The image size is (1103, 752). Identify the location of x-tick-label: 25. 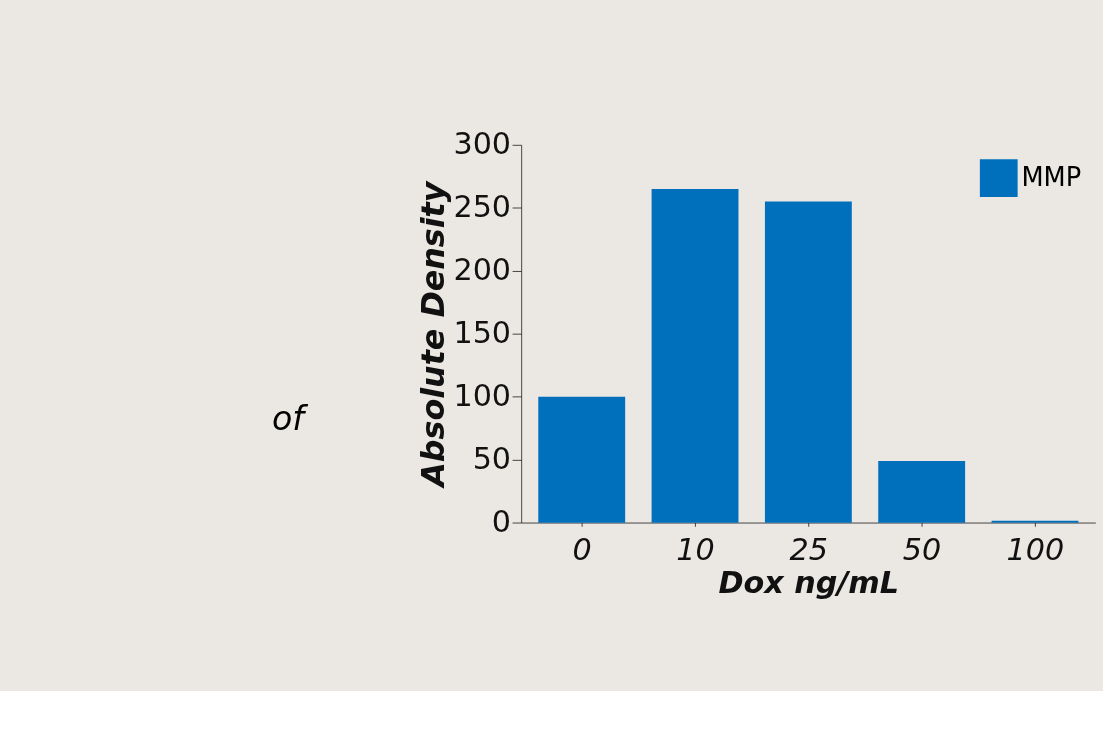
(808, 550).